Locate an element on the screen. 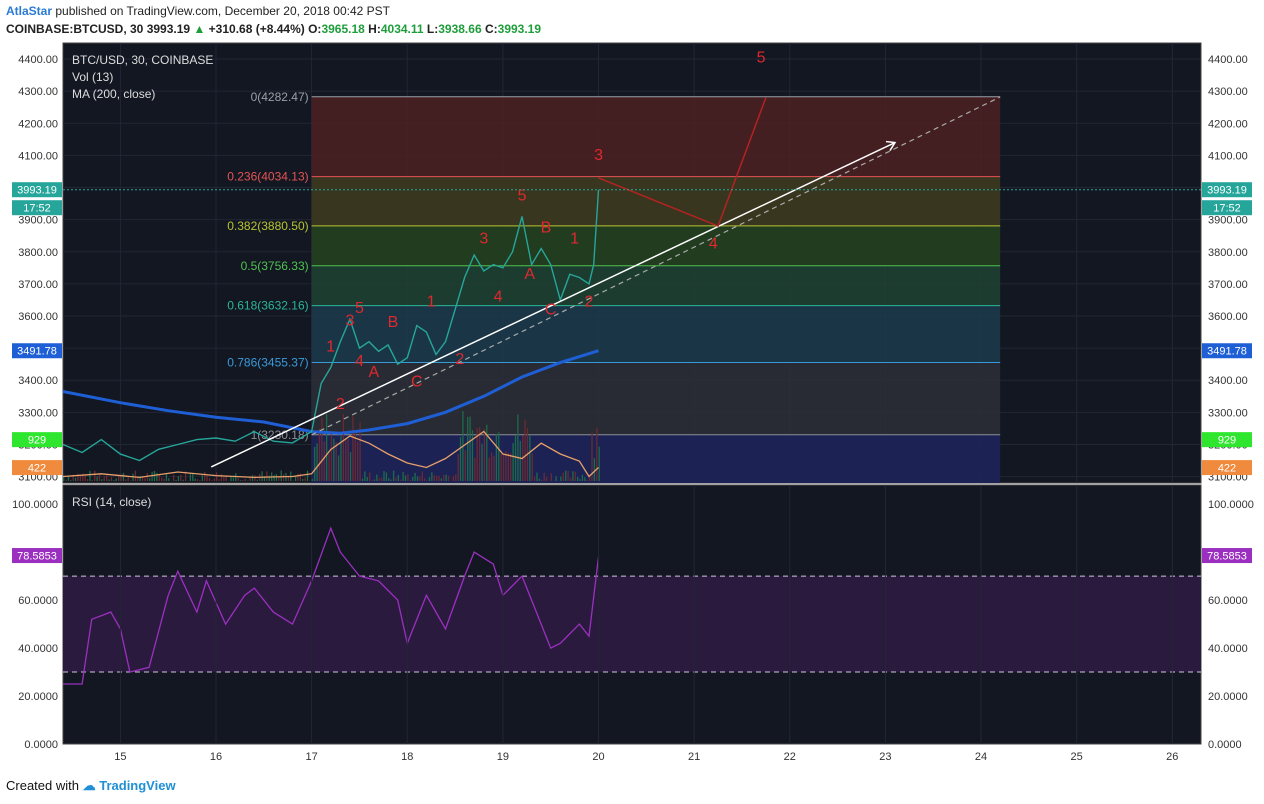 The height and width of the screenshot is (804, 1264). created-with-text: Created with is located at coordinates (42, 785).